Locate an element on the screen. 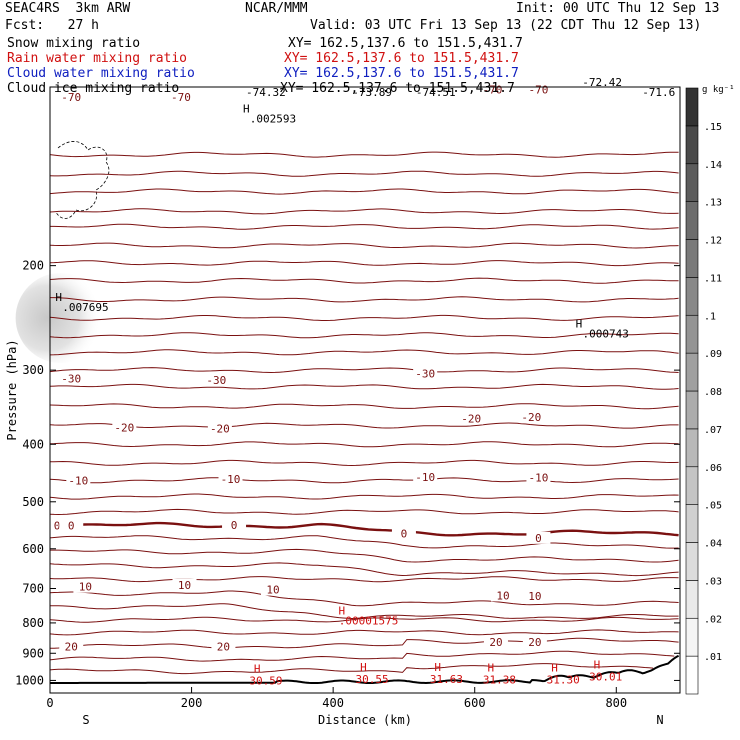 The image size is (740, 740). y-tick-label: 1000 is located at coordinates (29, 680).